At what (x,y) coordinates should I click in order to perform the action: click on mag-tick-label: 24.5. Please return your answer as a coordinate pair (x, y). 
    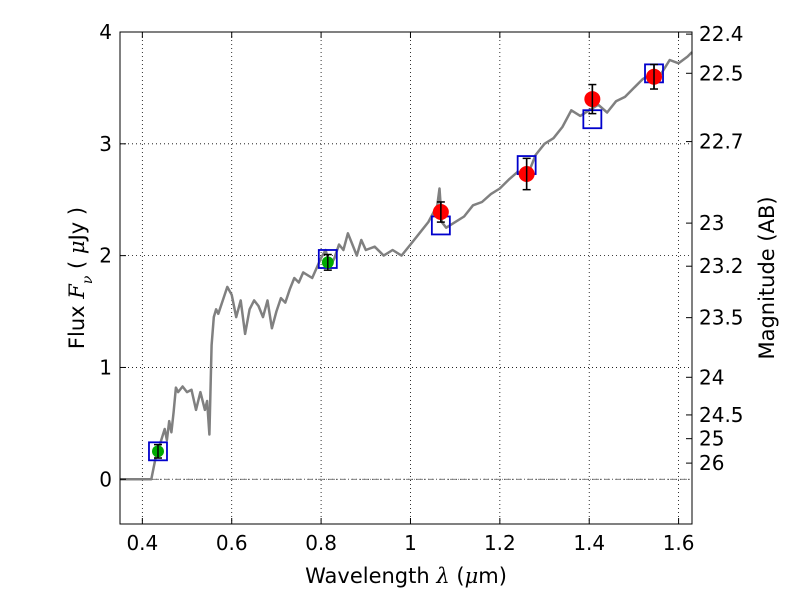
    Looking at the image, I should click on (721, 415).